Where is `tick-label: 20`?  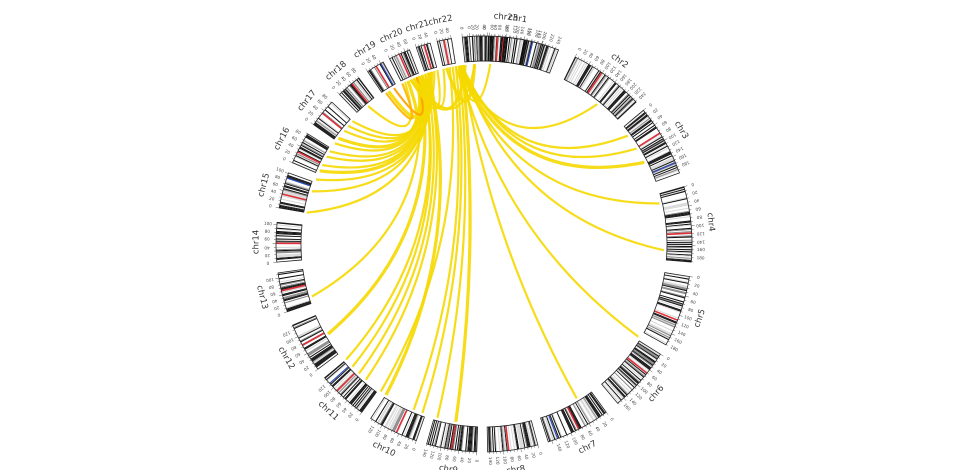
tick-label: 20 is located at coordinates (311, 113).